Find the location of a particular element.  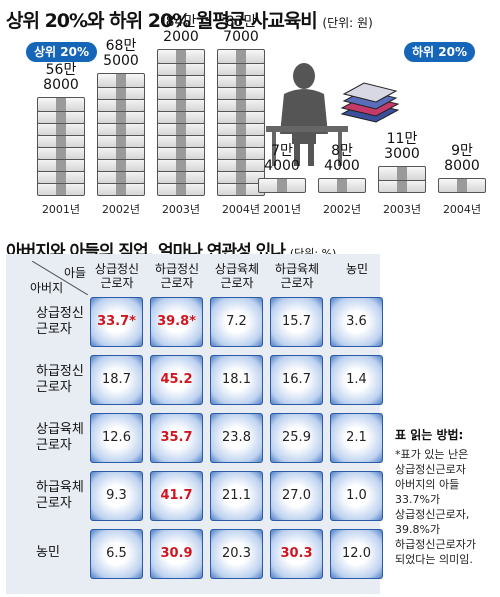

matrix-cell: 30.9 is located at coordinates (176, 554).